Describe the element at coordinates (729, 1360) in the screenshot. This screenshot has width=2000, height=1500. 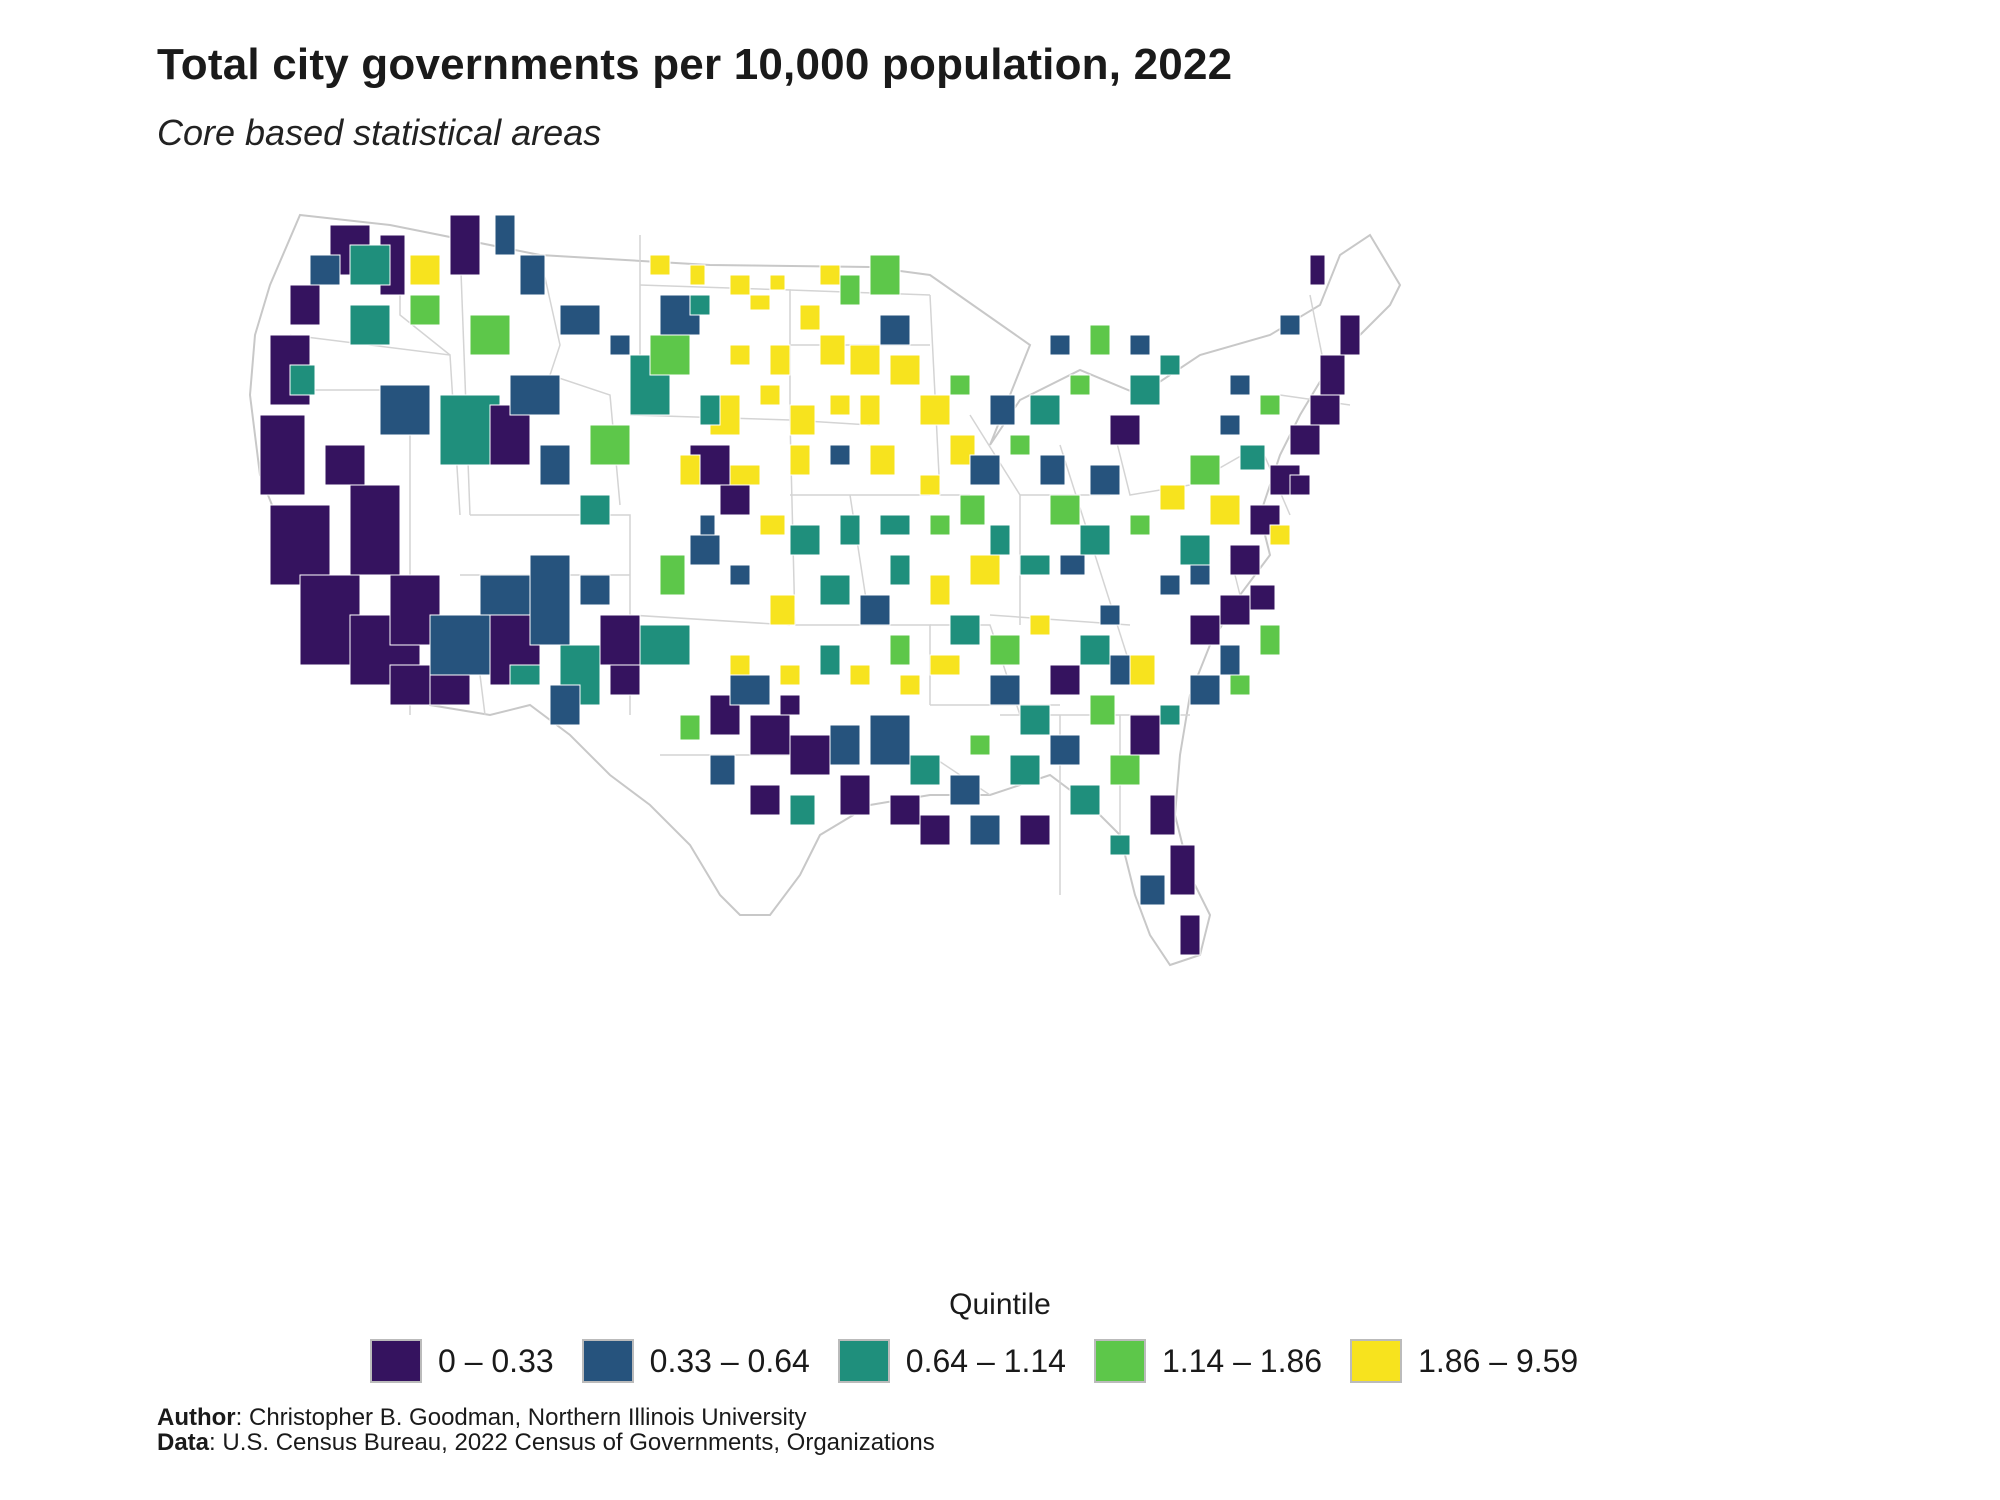
I see `legend-label-2: 0.33 – 0.64` at that location.